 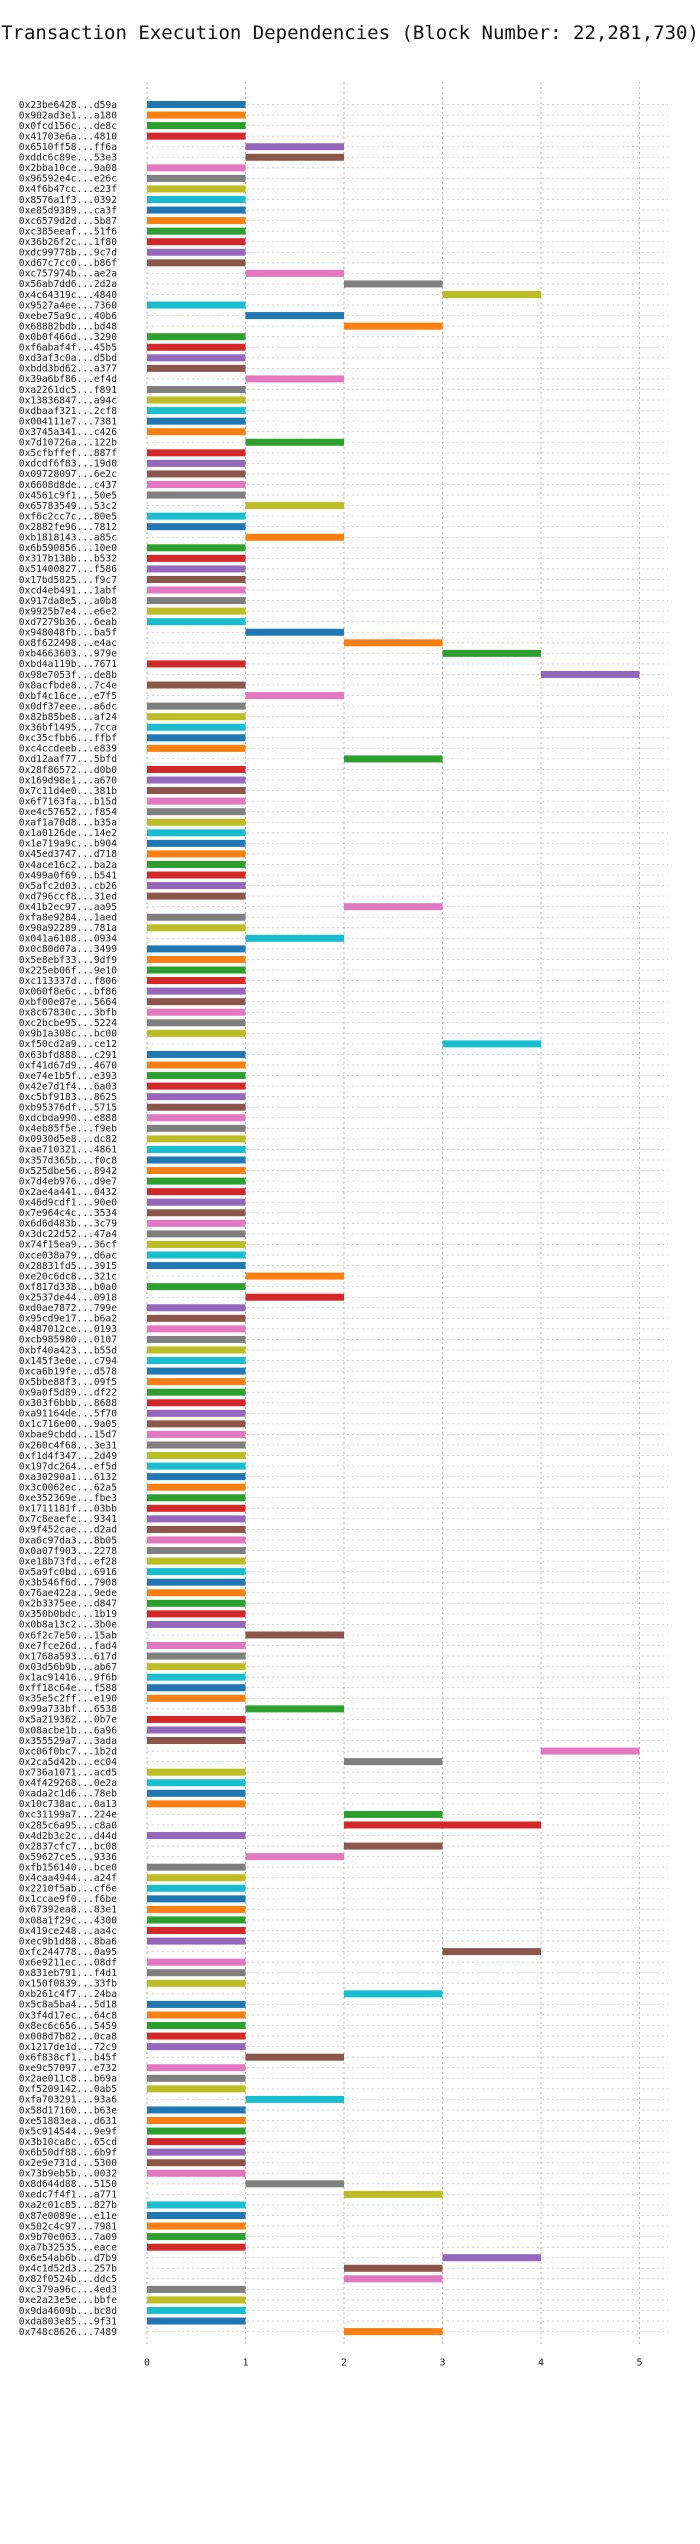 I want to click on y-tick-label: 0xfa8e9284...1aed, so click(x=68, y=918).